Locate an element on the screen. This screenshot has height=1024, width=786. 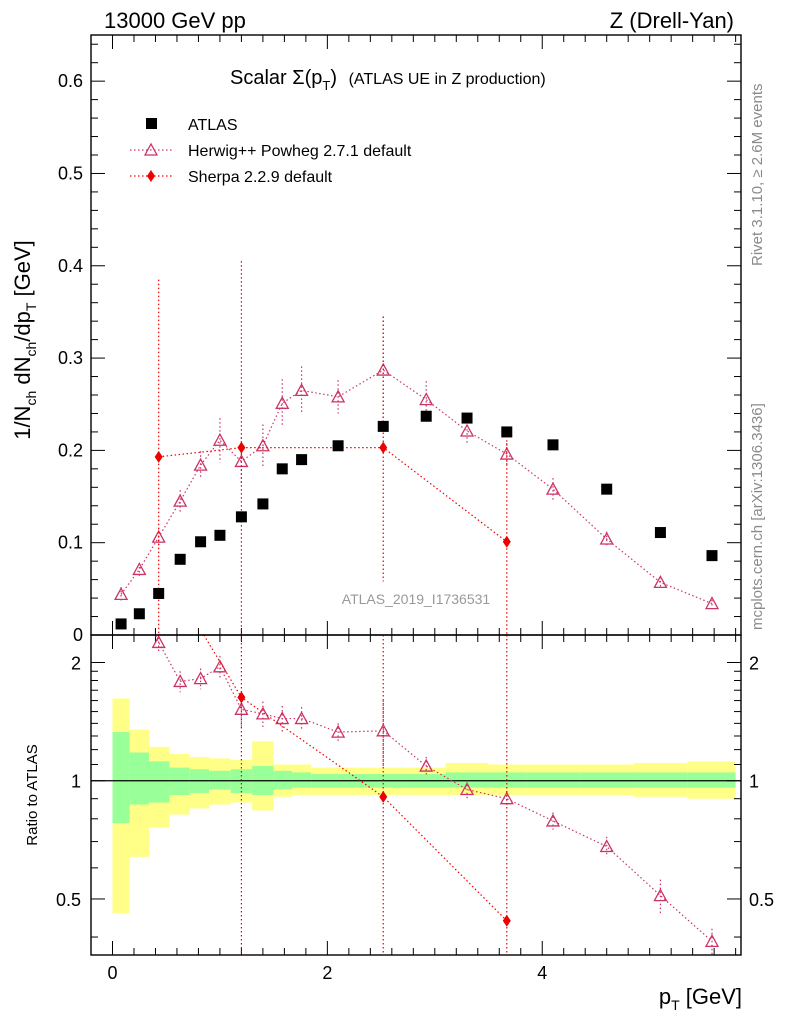
x-tick-label: 2 is located at coordinates (327, 973).